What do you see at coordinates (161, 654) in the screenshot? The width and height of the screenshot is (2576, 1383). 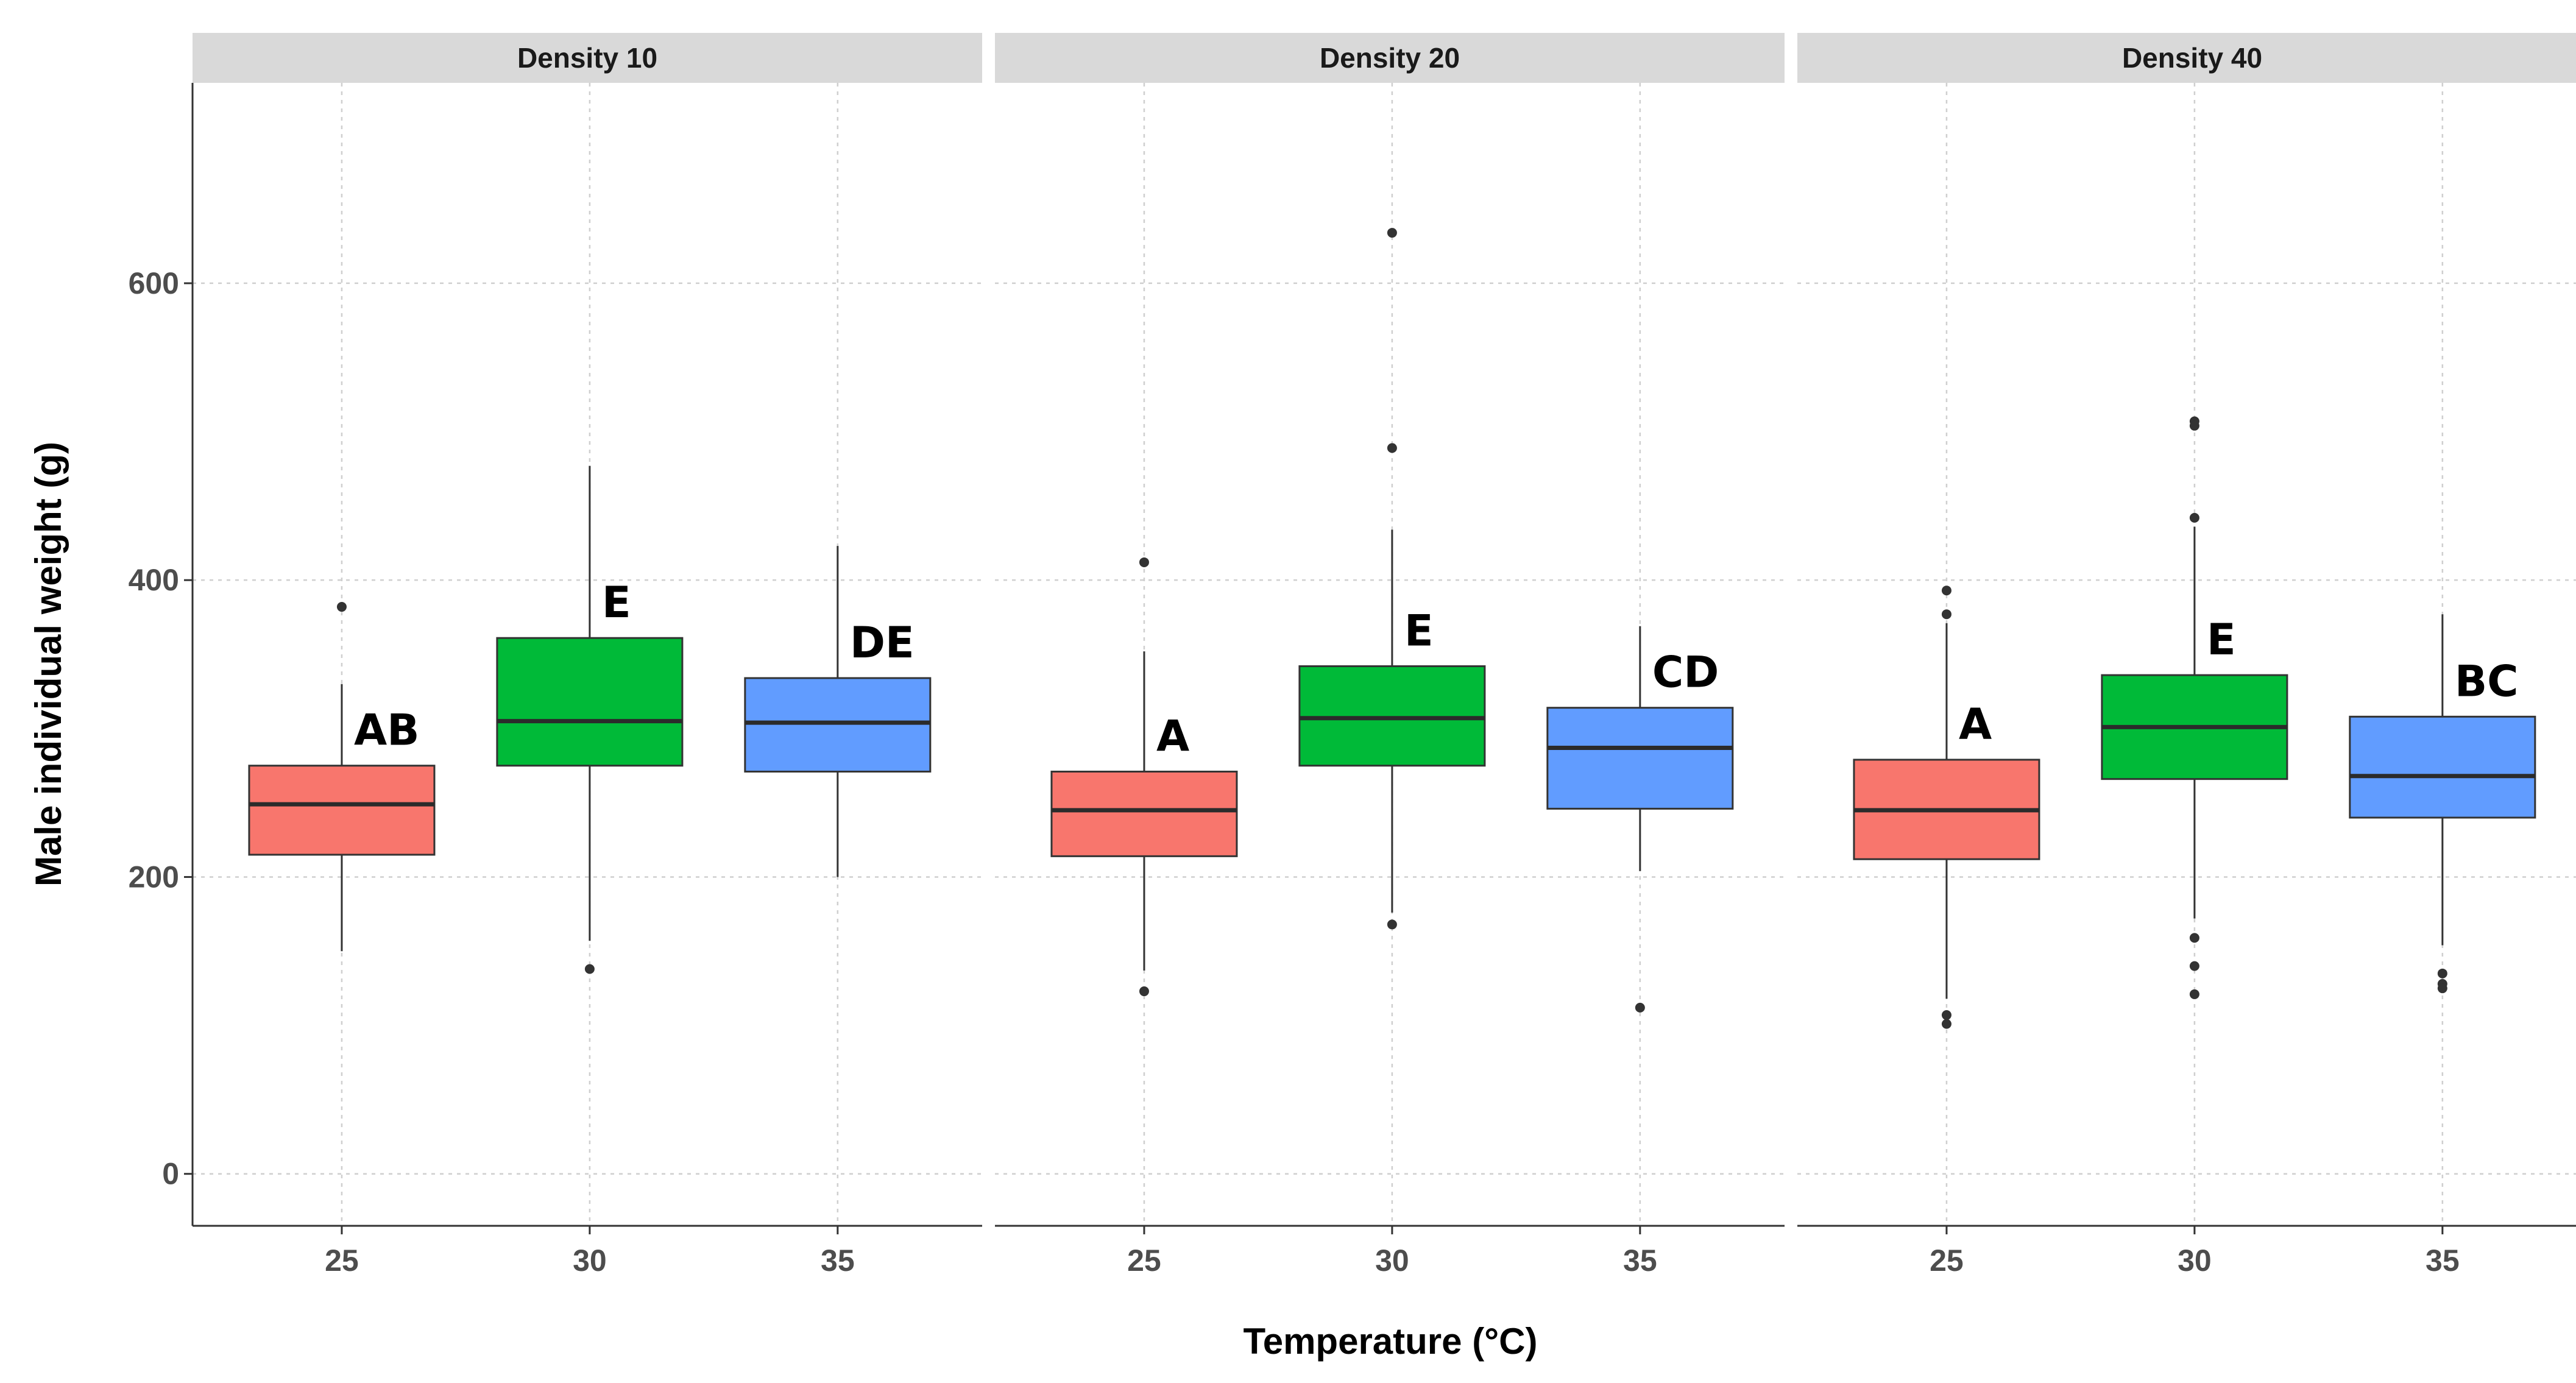 I see `y-axis: 0 200 400 600` at bounding box center [161, 654].